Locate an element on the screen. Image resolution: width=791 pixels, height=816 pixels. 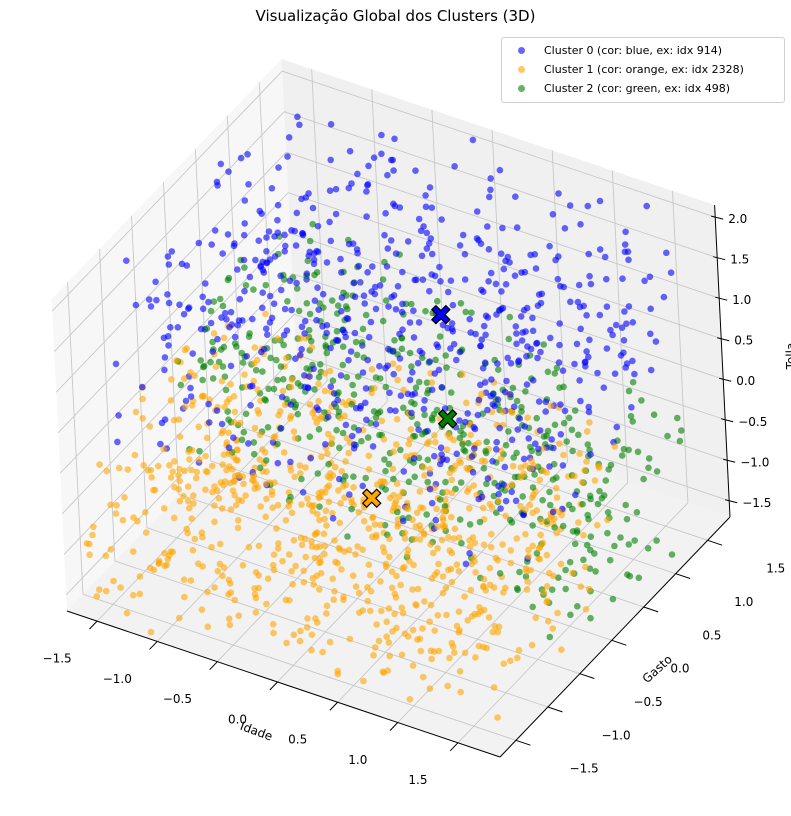
z-tick-label: 2.0 is located at coordinates (737, 219).